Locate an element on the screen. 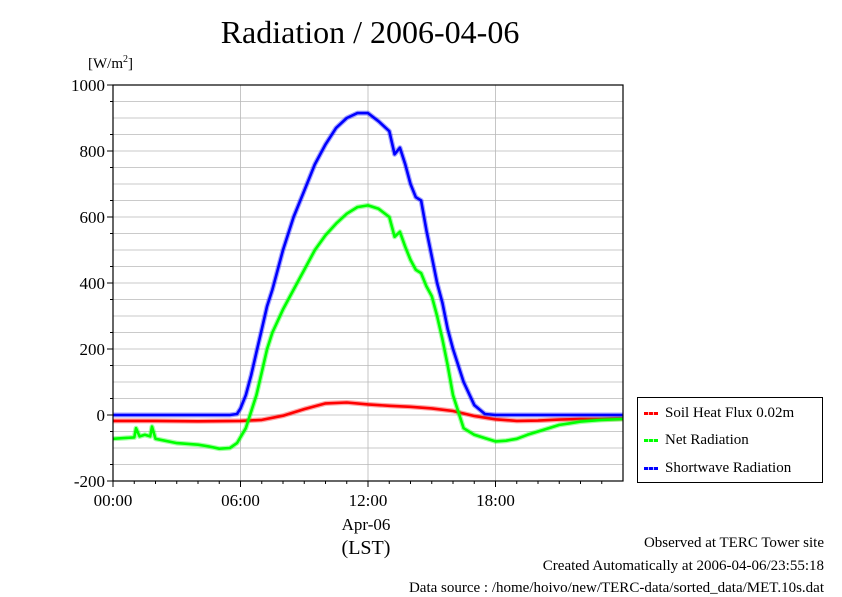  y-tick-label: 0 is located at coordinates (101, 415).